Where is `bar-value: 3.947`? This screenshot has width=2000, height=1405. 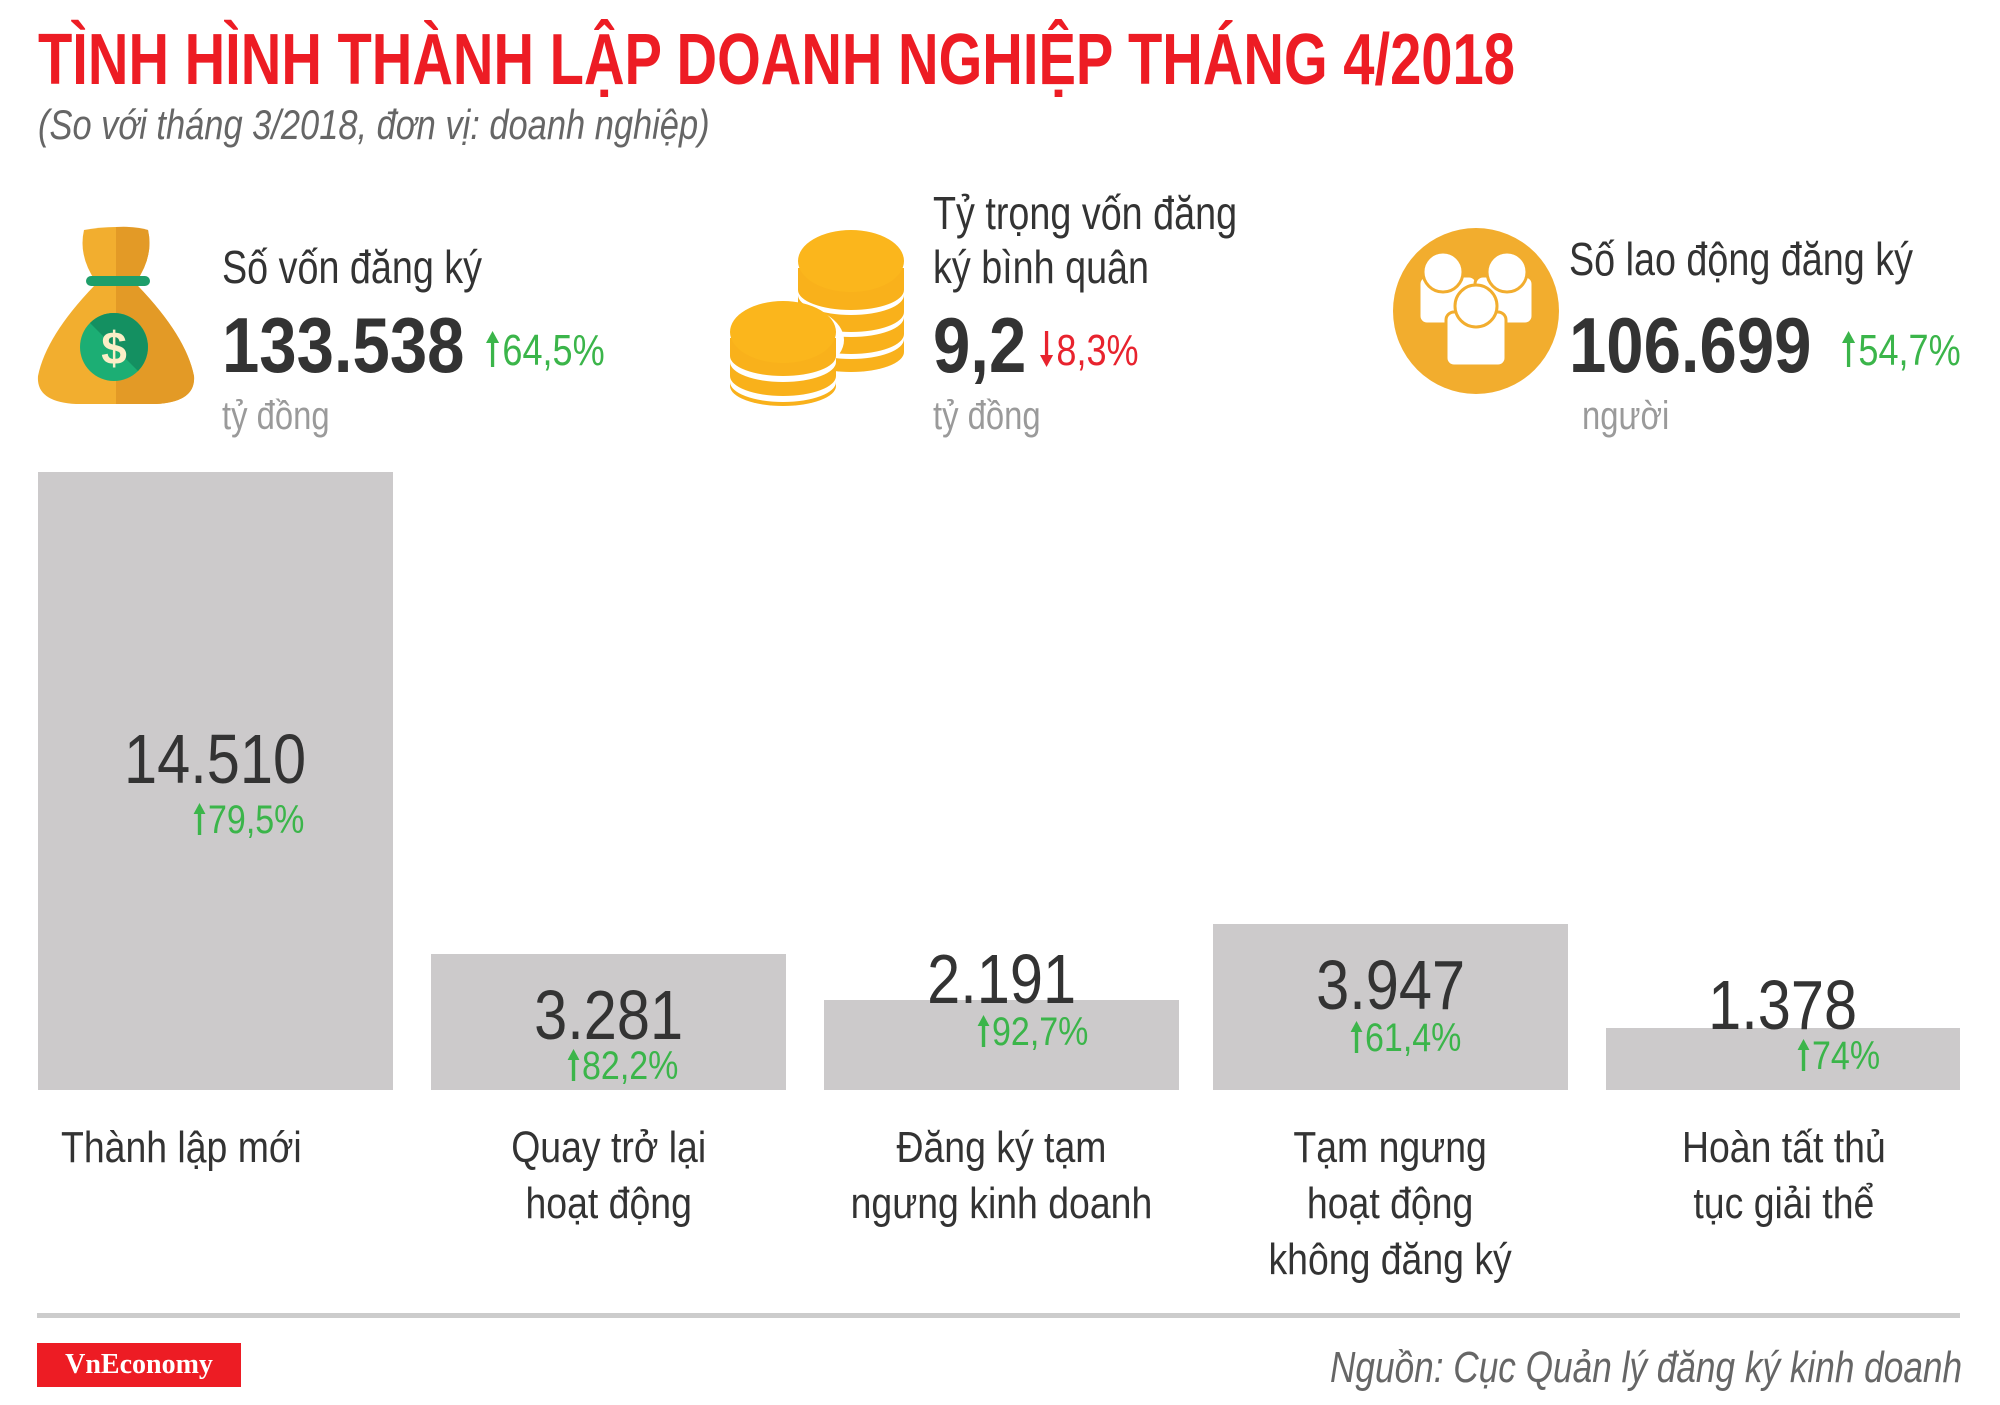 bar-value: 3.947 is located at coordinates (1390, 985).